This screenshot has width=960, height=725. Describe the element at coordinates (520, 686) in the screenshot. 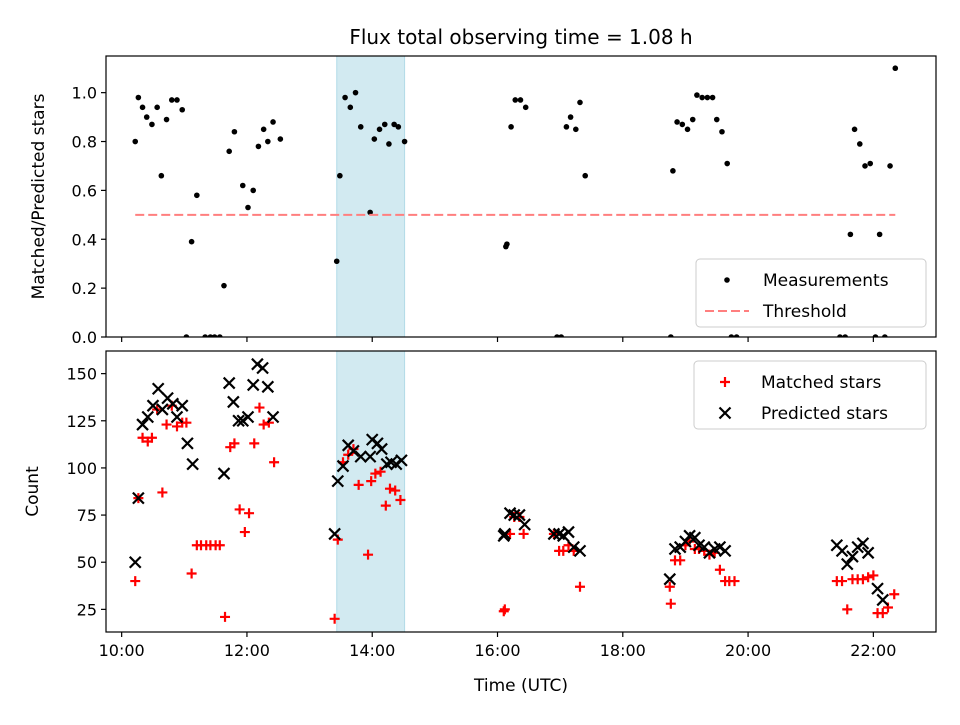

I see `x-axis-label: Time (UTC)` at that location.